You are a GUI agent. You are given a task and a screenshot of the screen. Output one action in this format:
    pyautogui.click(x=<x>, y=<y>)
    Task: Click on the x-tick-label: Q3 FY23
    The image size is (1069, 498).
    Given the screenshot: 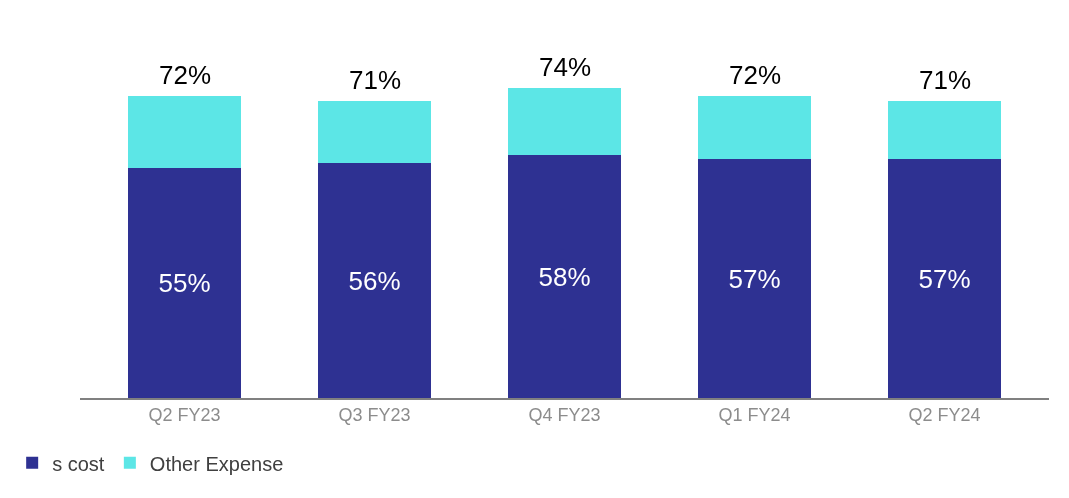 What is the action you would take?
    pyautogui.click(x=374, y=415)
    